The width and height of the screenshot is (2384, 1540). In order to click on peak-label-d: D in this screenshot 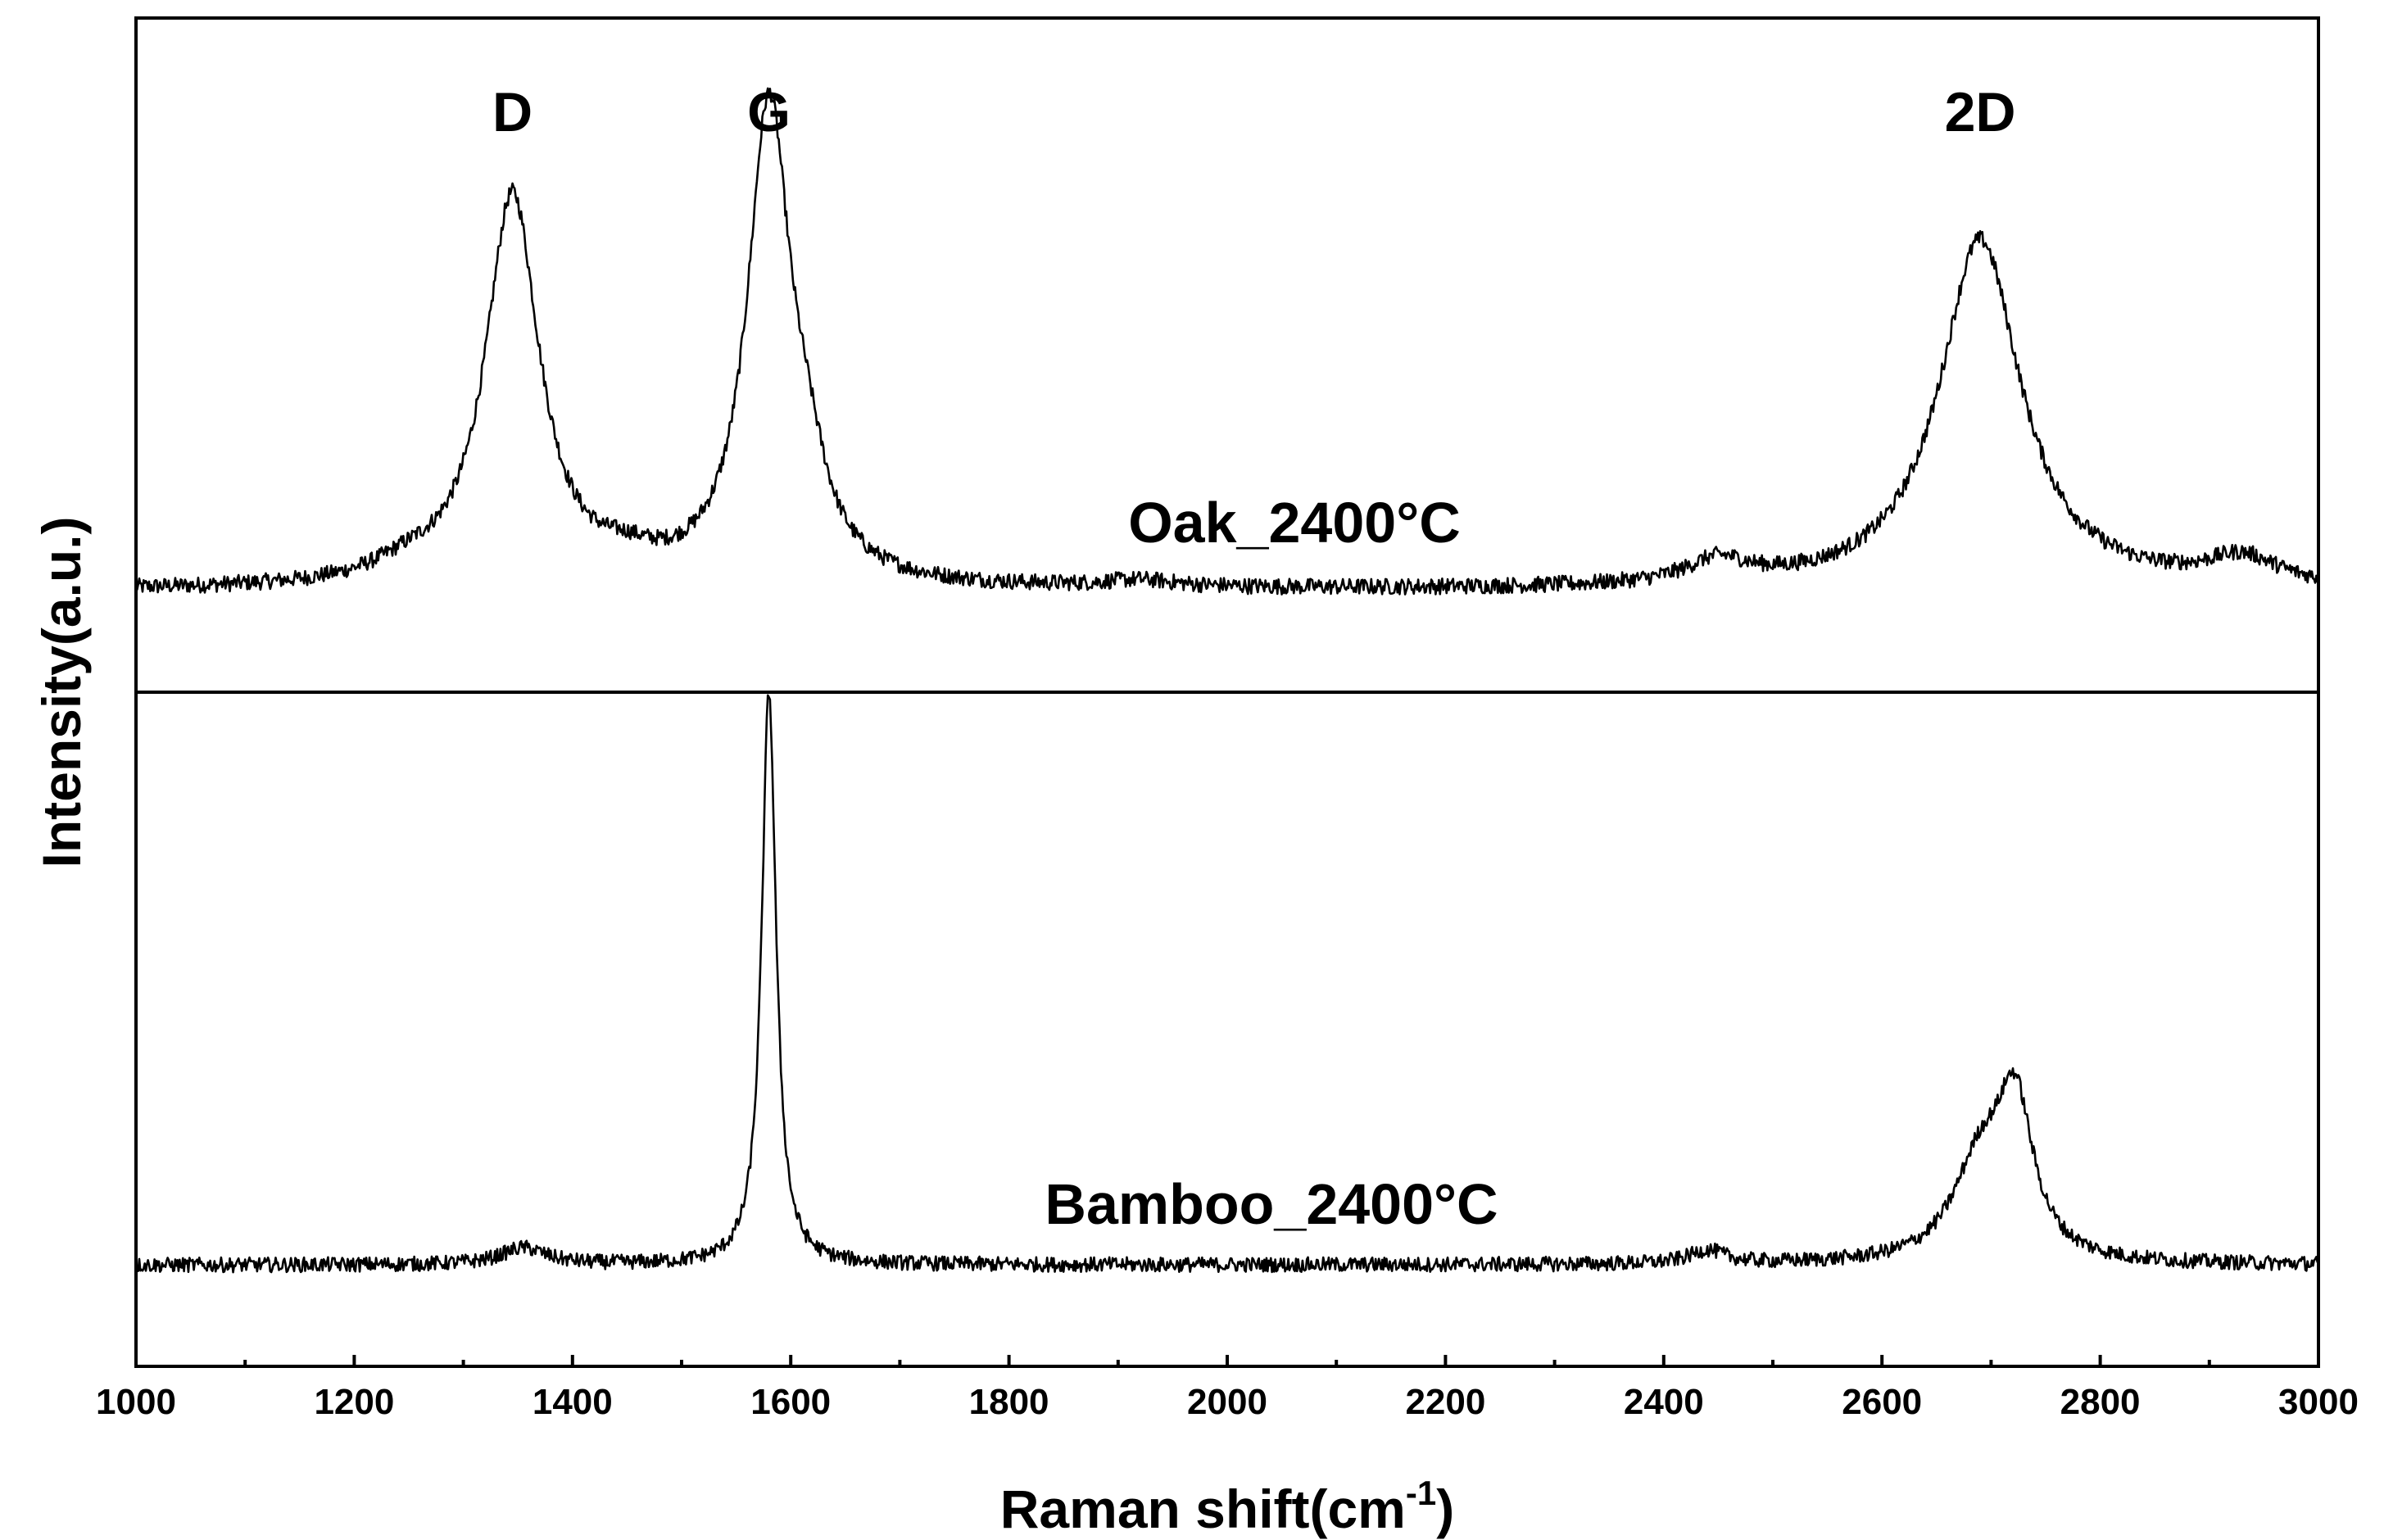, I will do `click(512, 112)`.